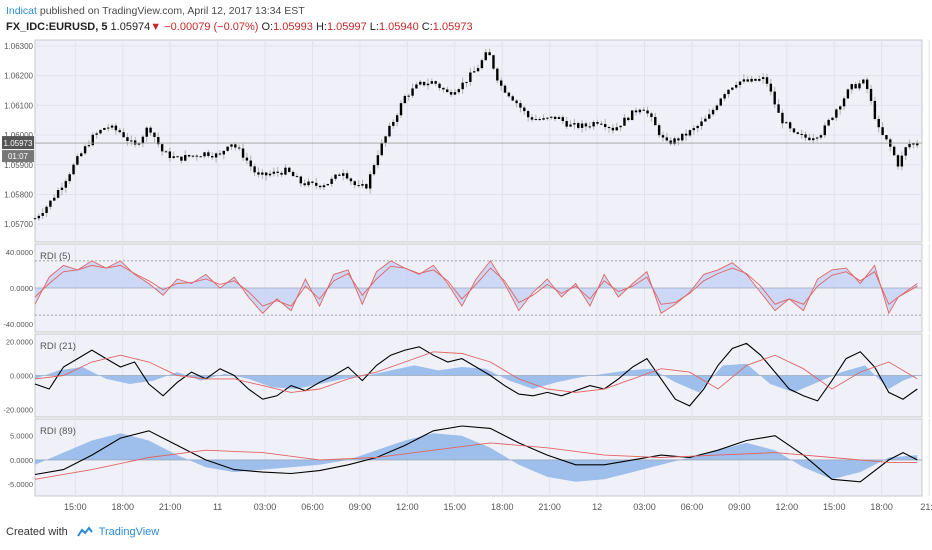  Describe the element at coordinates (346, 27) in the screenshot. I see `high-value: 1.05997` at that location.